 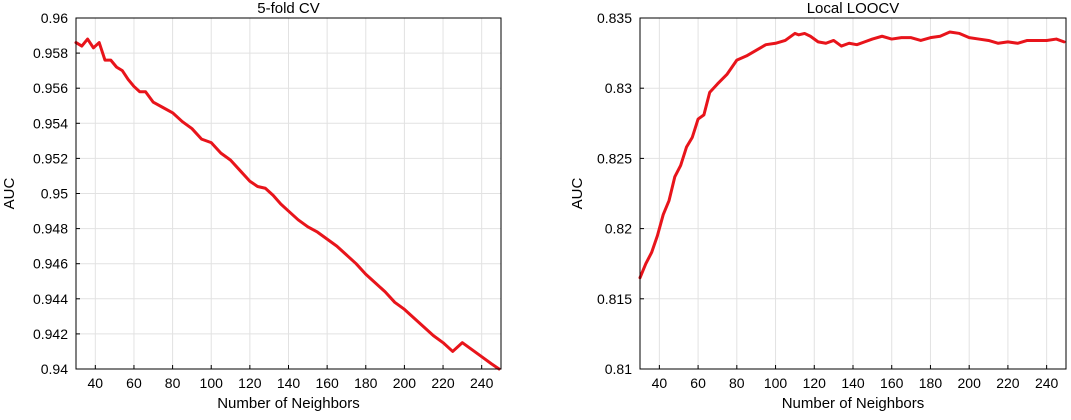 I want to click on x-tick-label: 140, so click(x=853, y=383).